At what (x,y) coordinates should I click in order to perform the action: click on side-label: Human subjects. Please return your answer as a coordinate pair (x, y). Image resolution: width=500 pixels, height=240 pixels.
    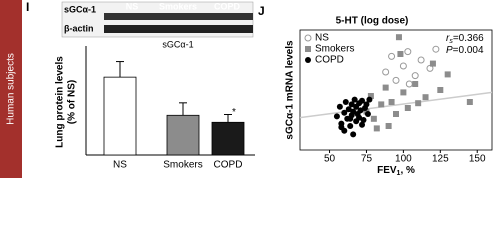
    Looking at the image, I should click on (11, 89).